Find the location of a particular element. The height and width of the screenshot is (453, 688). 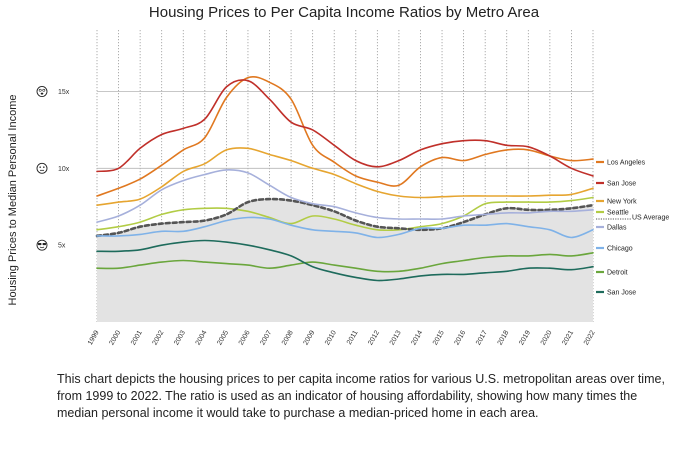

x-tick-label: 2022 is located at coordinates (590, 337).